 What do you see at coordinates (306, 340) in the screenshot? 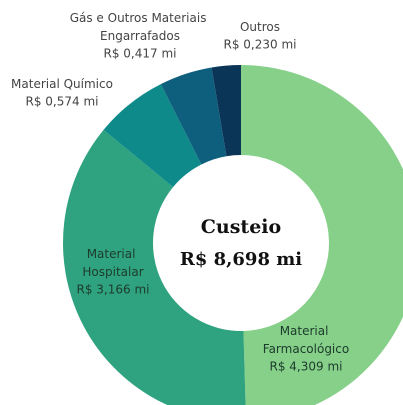
I see `slice-label: Material Farmacológico` at bounding box center [306, 340].